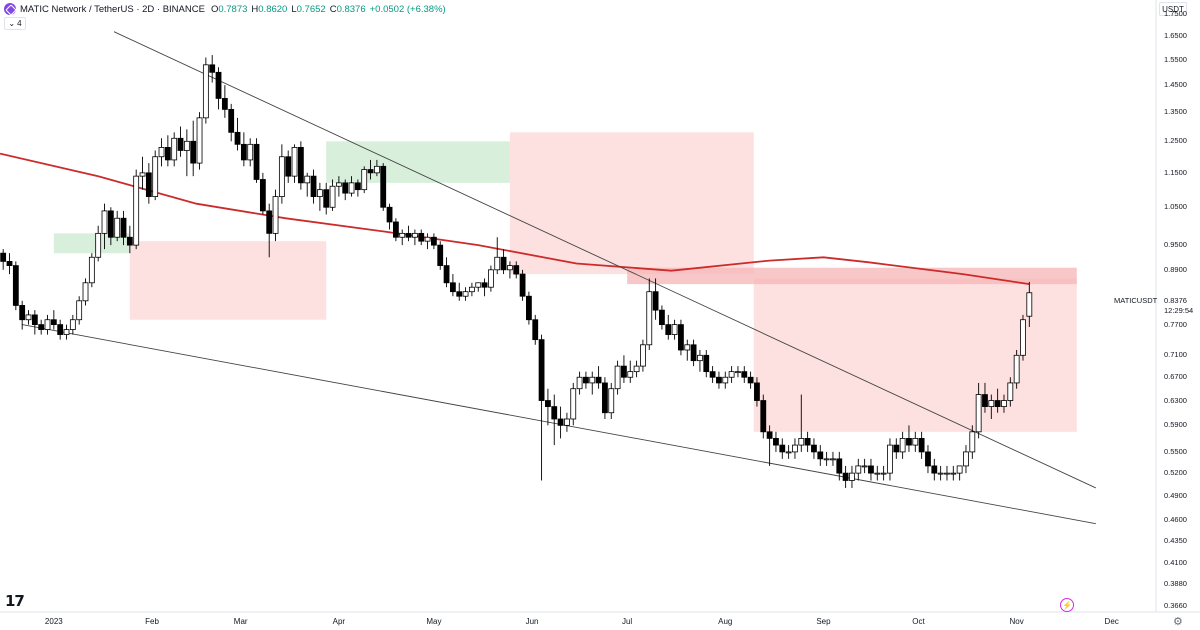  What do you see at coordinates (1175, 583) in the screenshot?
I see `price-tick-label: 0.3880` at bounding box center [1175, 583].